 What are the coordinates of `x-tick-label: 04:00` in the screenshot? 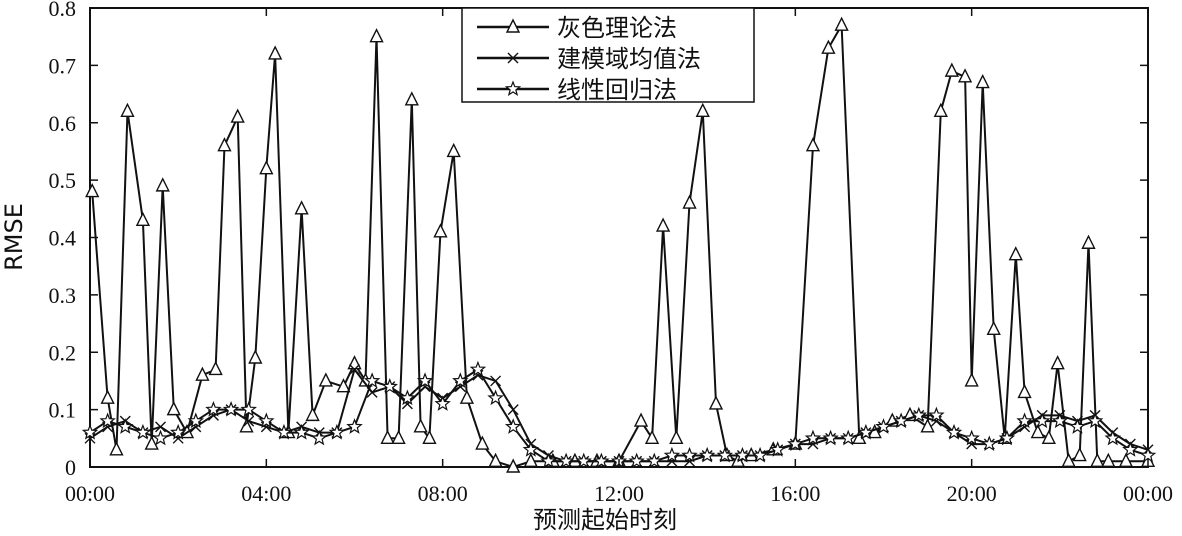 It's located at (266, 493).